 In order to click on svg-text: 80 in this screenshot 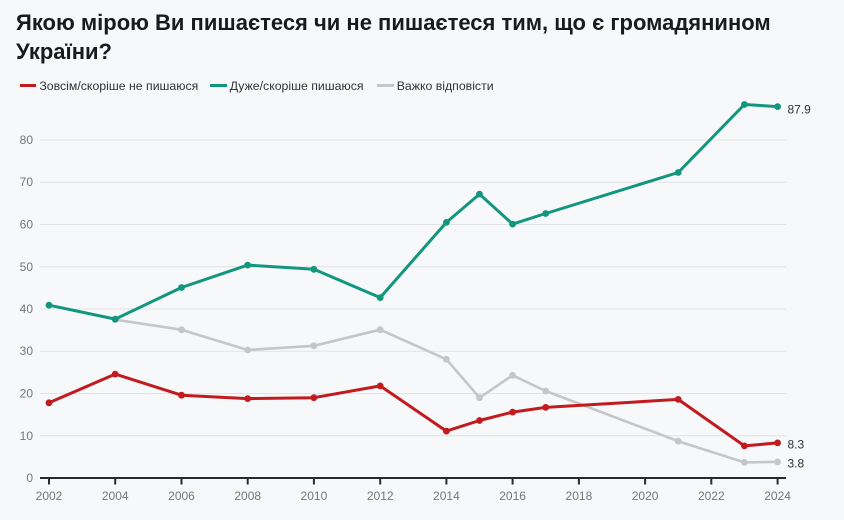, I will do `click(27, 140)`.